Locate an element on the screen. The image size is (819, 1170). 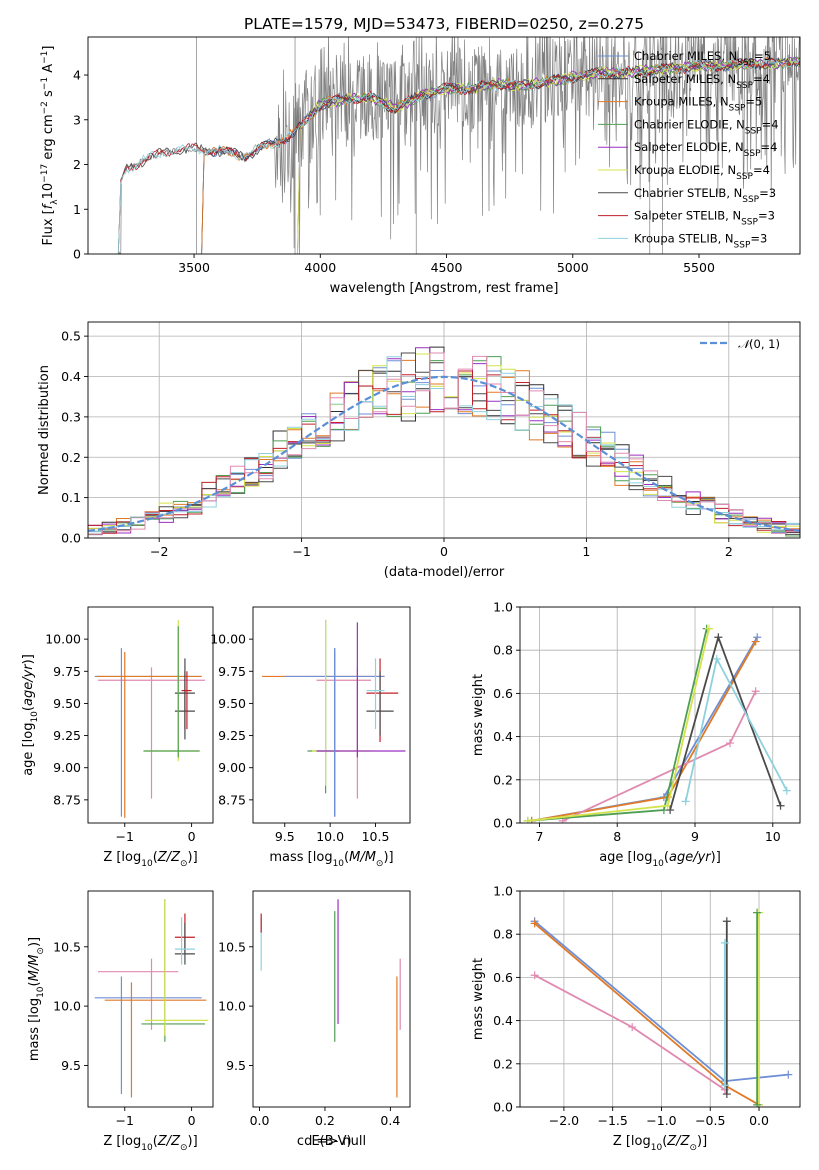
x-tick-label: 5000 is located at coordinates (573, 267).